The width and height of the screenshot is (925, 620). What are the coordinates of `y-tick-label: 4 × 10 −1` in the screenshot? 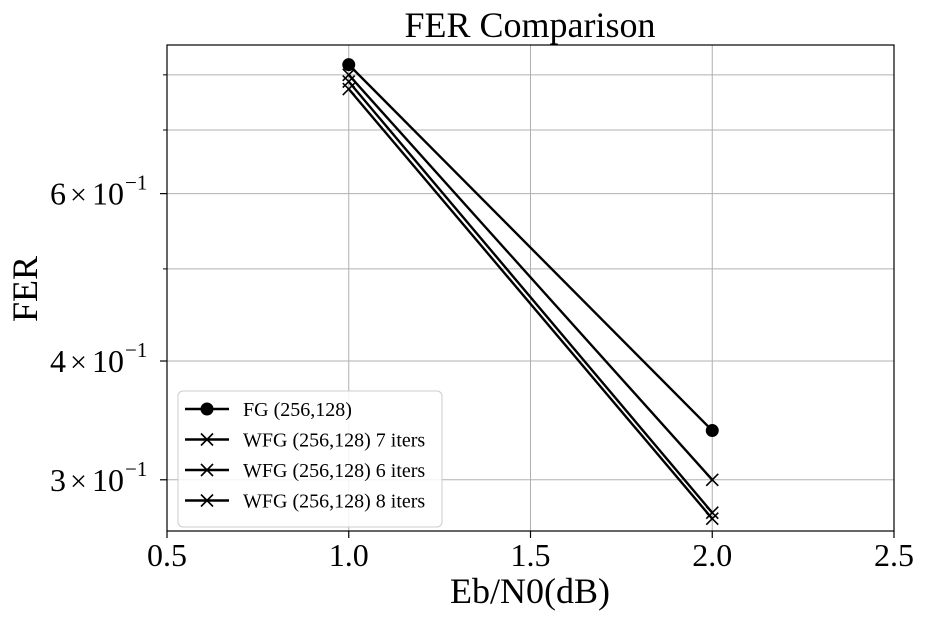 It's located at (98, 358).